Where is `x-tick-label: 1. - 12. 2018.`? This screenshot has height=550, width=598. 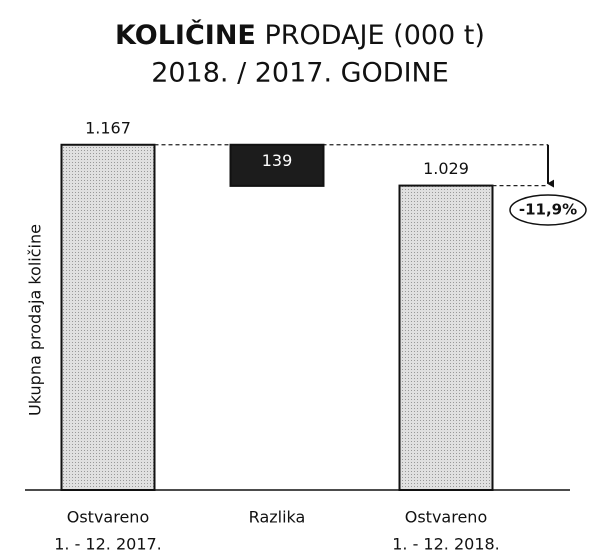
x-tick-label: 1. - 12. 2018. is located at coordinates (446, 542).